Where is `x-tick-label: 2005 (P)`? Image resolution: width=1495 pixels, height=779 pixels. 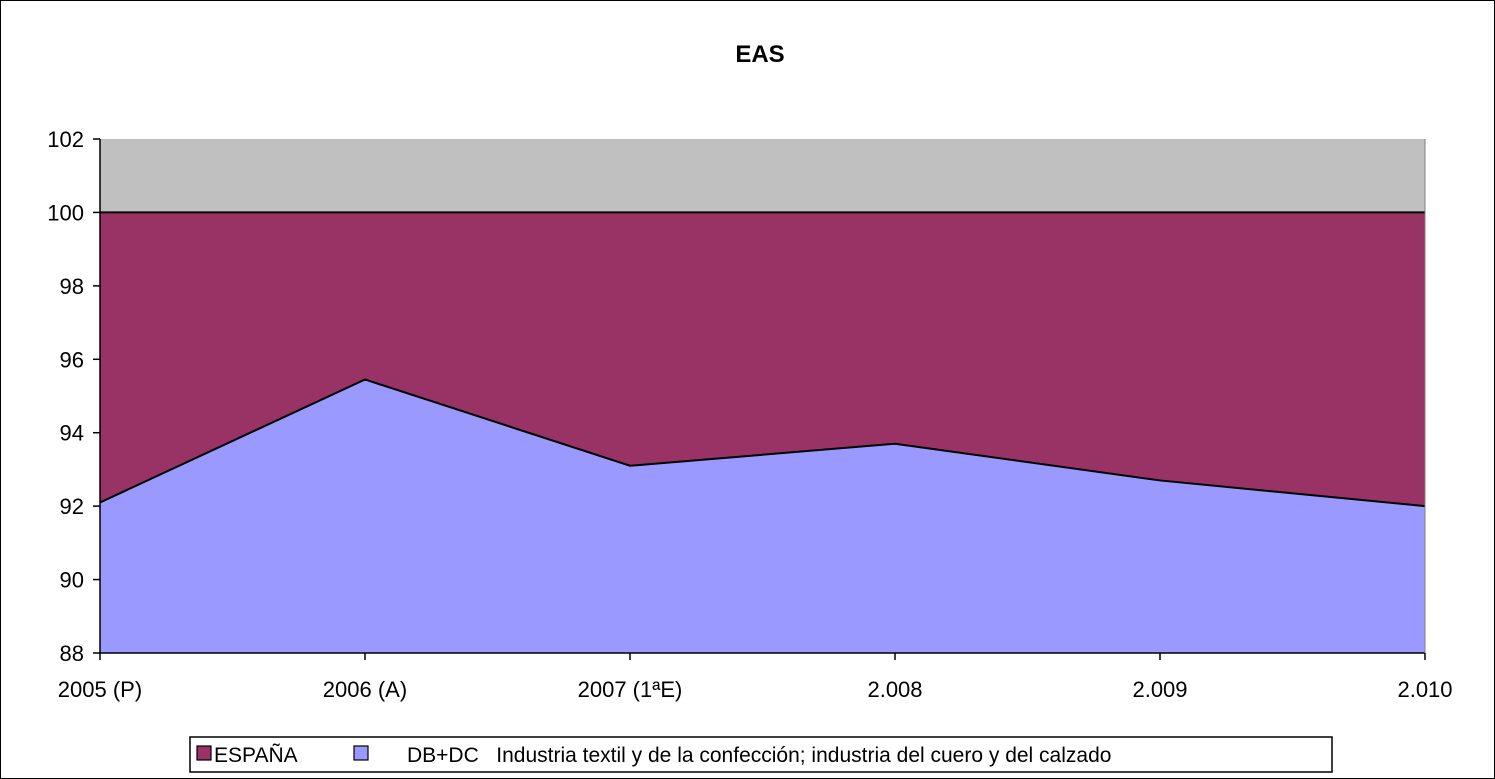 x-tick-label: 2005 (P) is located at coordinates (100, 689).